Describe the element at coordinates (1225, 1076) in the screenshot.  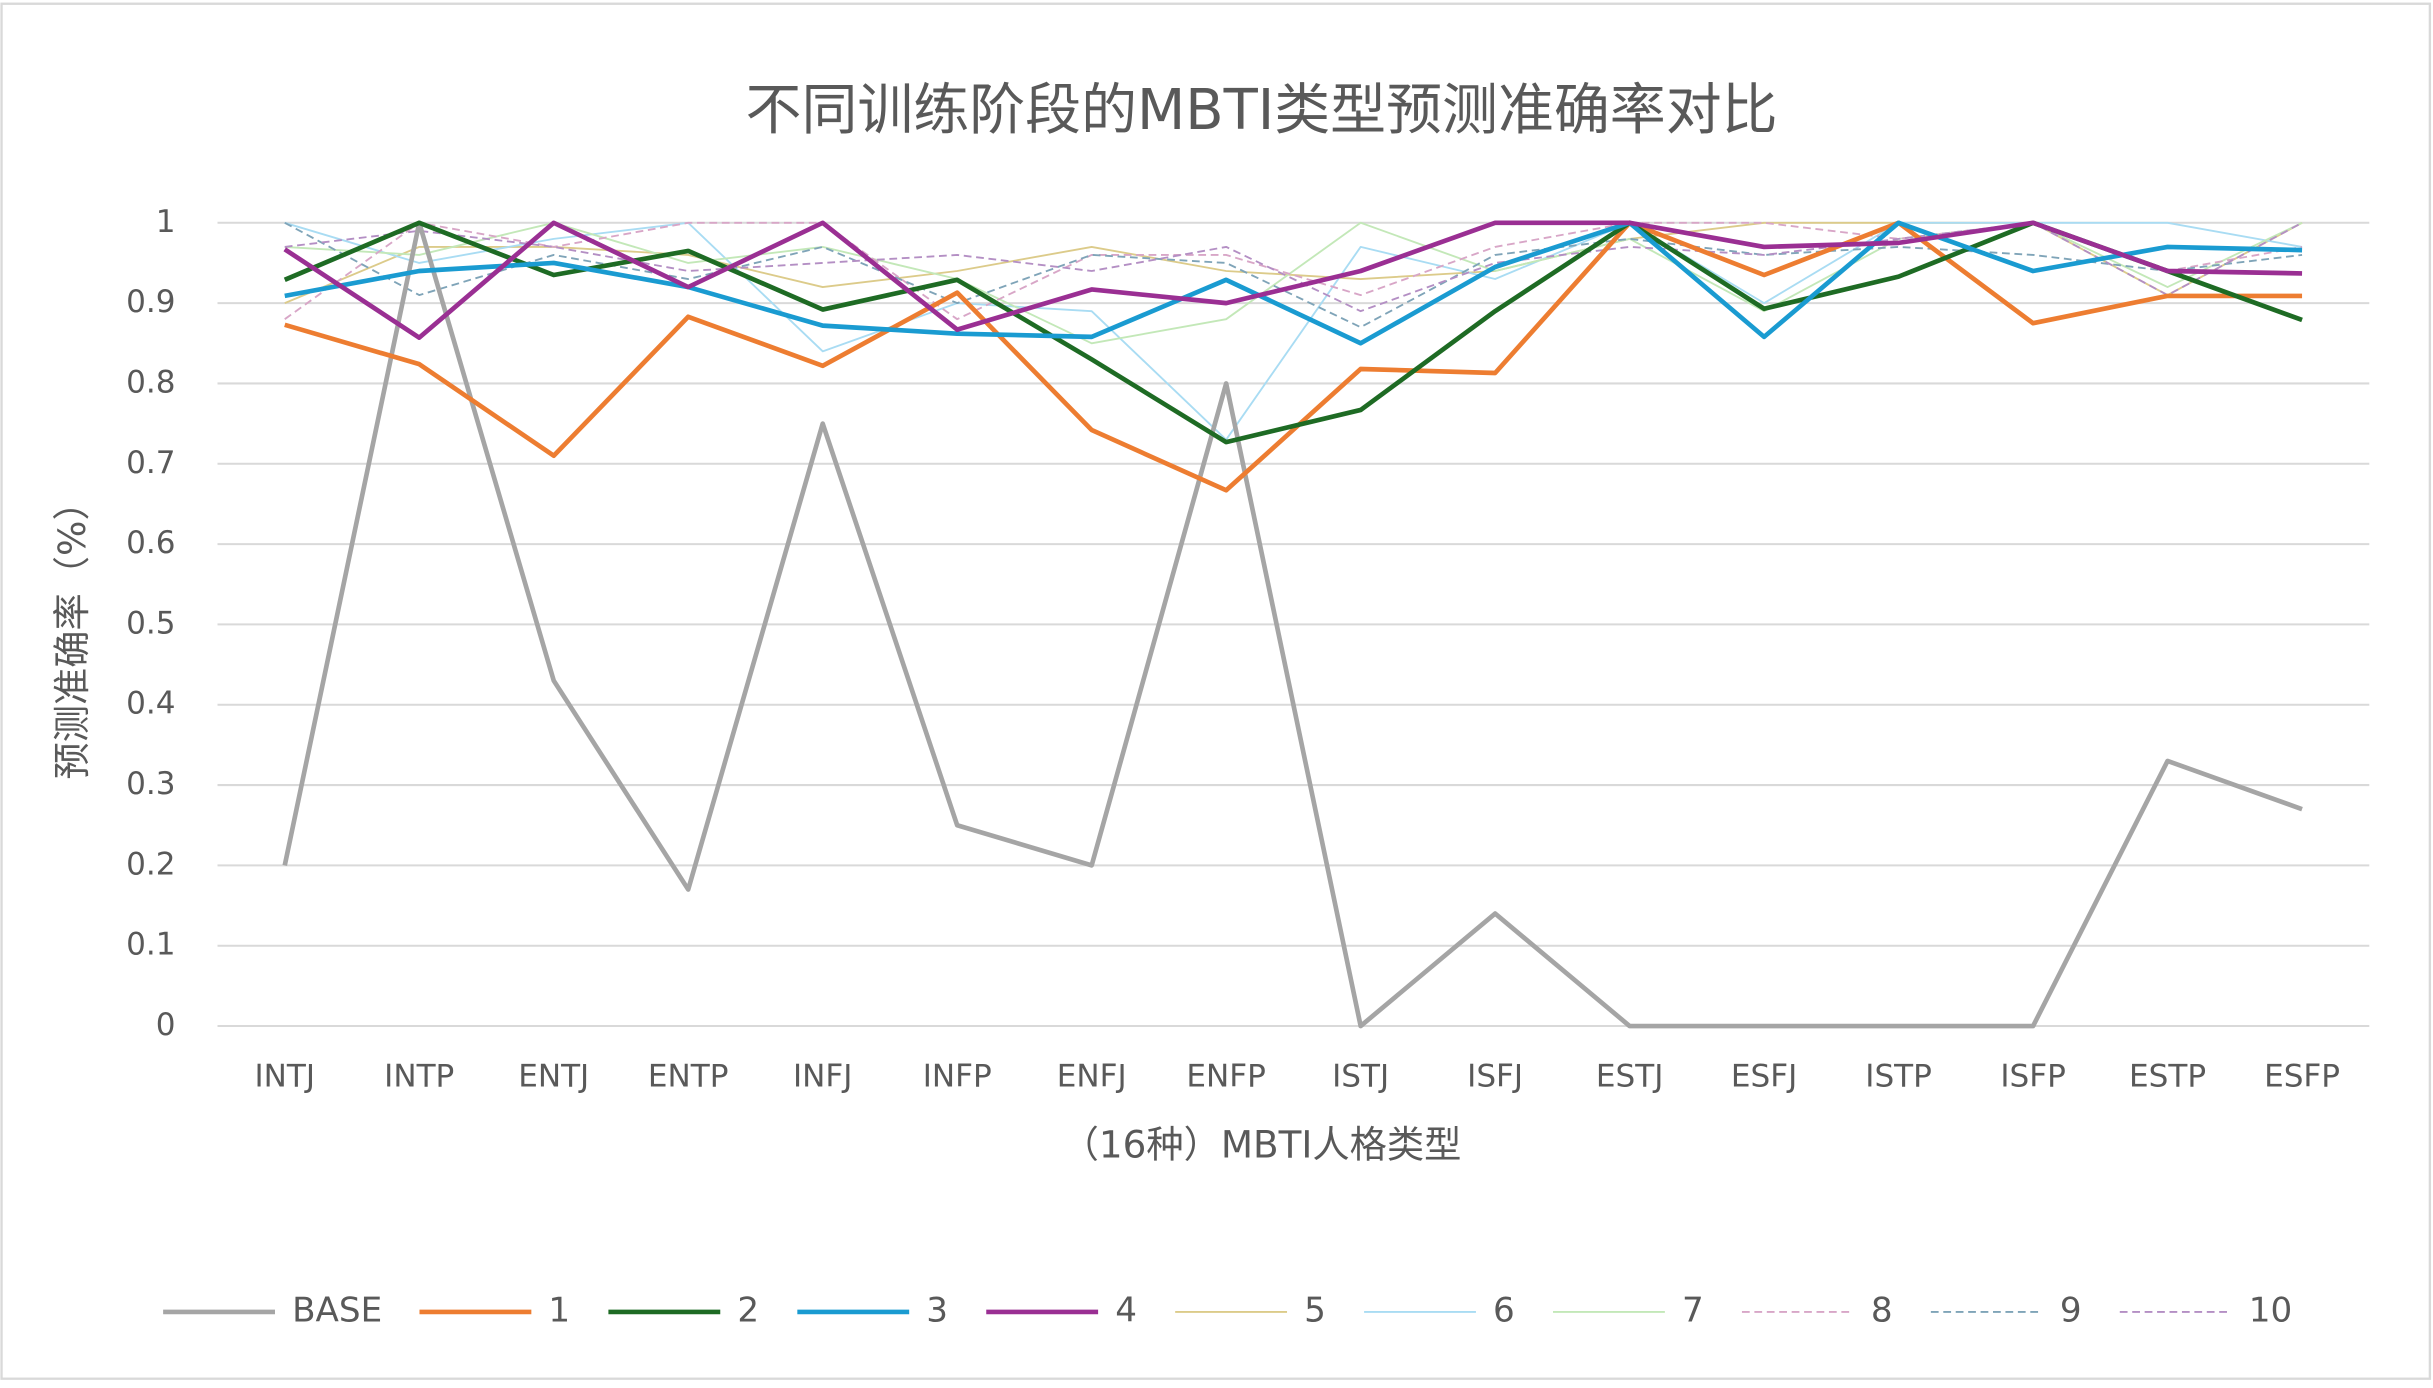
I see `x-tick-label: ENFP` at that location.